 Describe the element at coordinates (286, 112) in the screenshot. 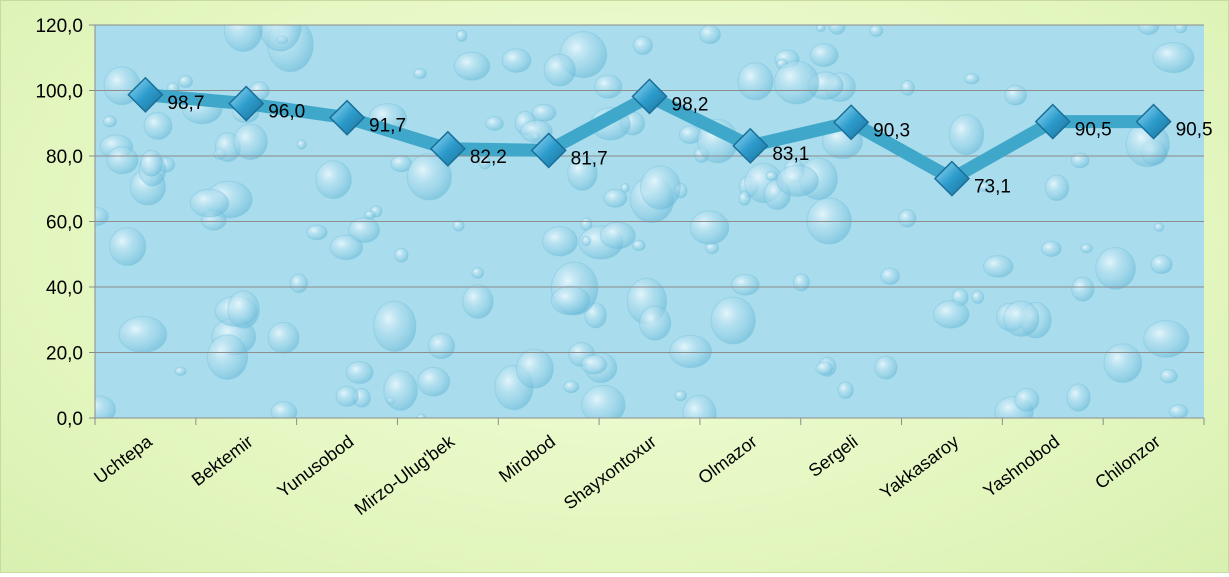

I see `data-label: 96,0` at that location.